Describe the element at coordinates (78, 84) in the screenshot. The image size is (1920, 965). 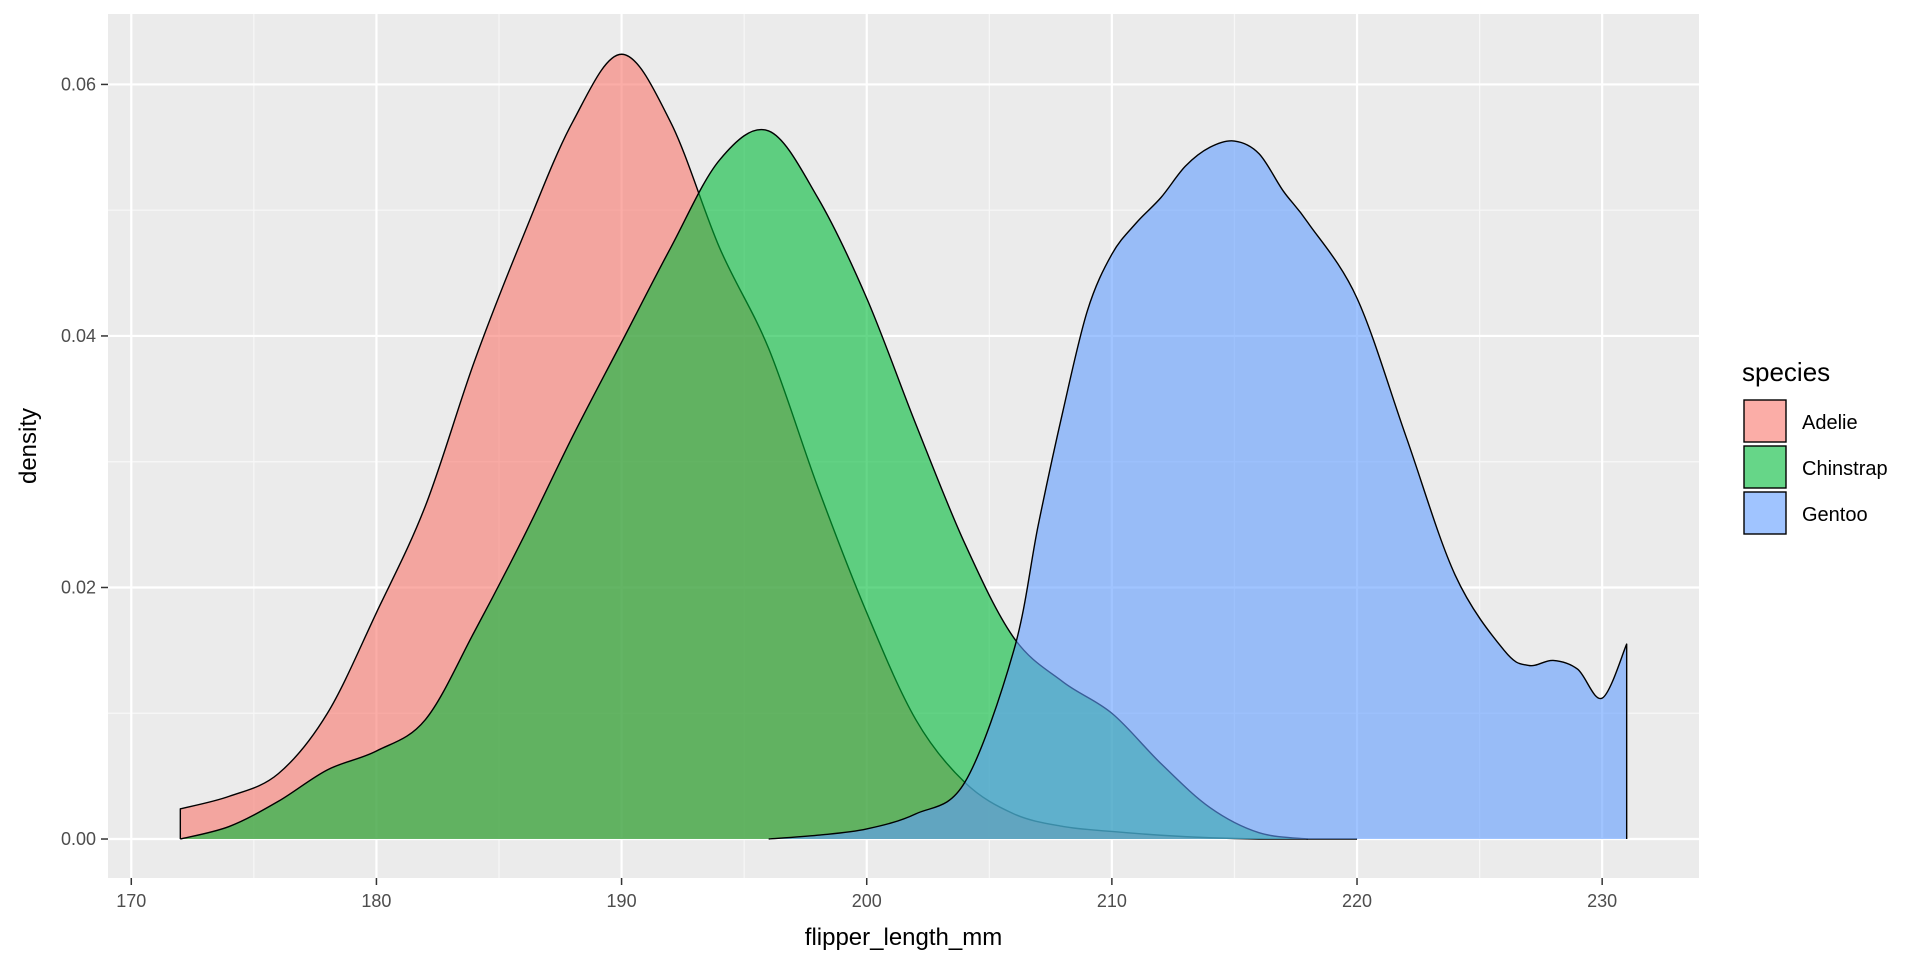
I see `y-tick-label: 0.06` at that location.